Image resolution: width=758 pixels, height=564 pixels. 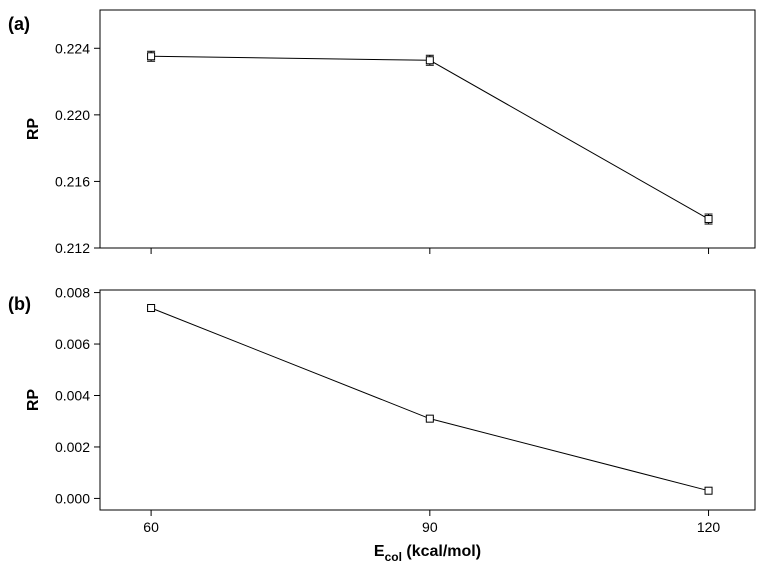 What do you see at coordinates (151, 527) in the screenshot?
I see `x-tick-label: 60` at bounding box center [151, 527].